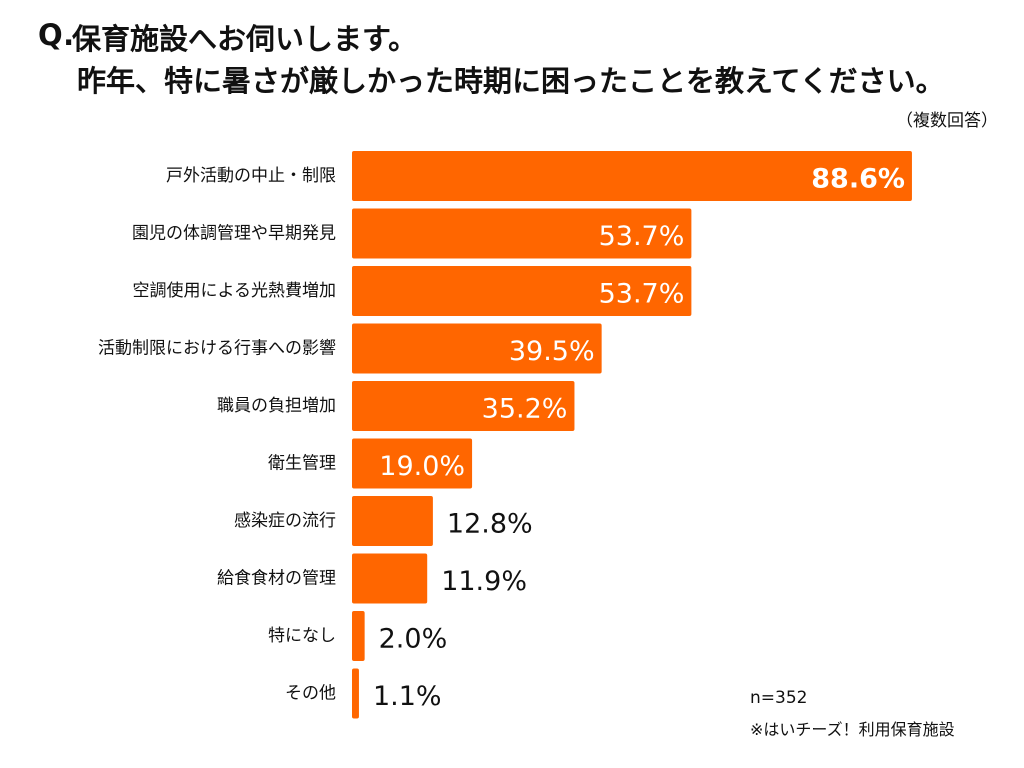 The width and height of the screenshot is (1024, 768). Describe the element at coordinates (858, 179) in the screenshot. I see `value-label: 88.6%` at that location.